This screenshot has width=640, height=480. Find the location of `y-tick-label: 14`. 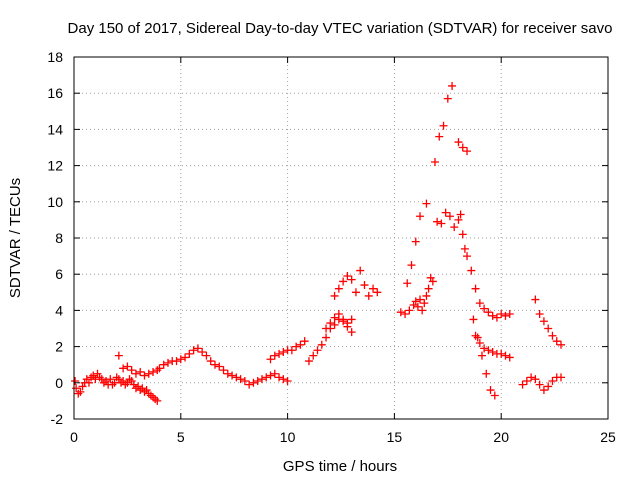

y-tick-label: 14 is located at coordinates (55, 129).